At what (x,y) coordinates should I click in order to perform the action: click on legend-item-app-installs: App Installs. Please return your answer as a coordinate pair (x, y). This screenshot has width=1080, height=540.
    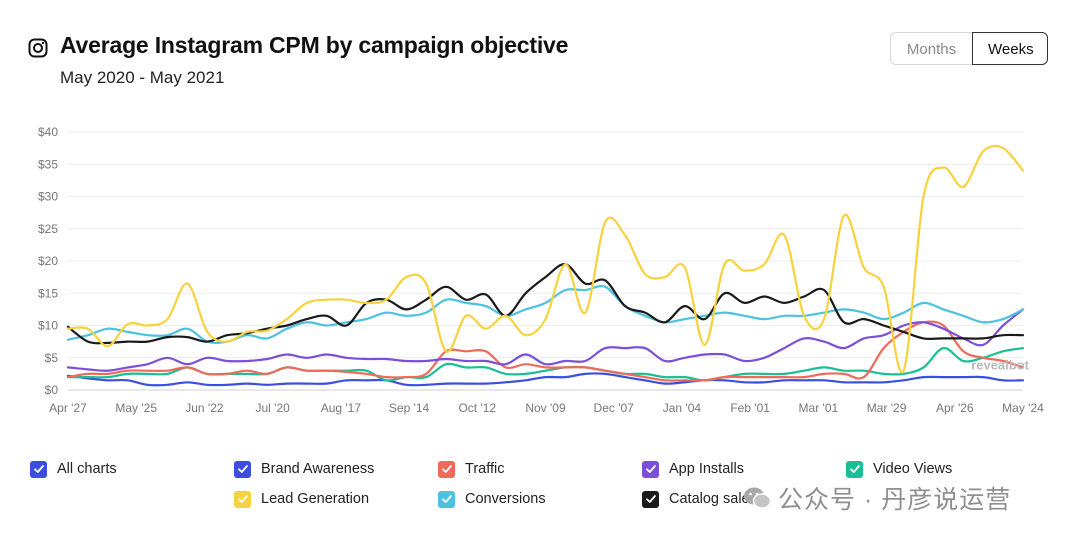
    Looking at the image, I should click on (693, 469).